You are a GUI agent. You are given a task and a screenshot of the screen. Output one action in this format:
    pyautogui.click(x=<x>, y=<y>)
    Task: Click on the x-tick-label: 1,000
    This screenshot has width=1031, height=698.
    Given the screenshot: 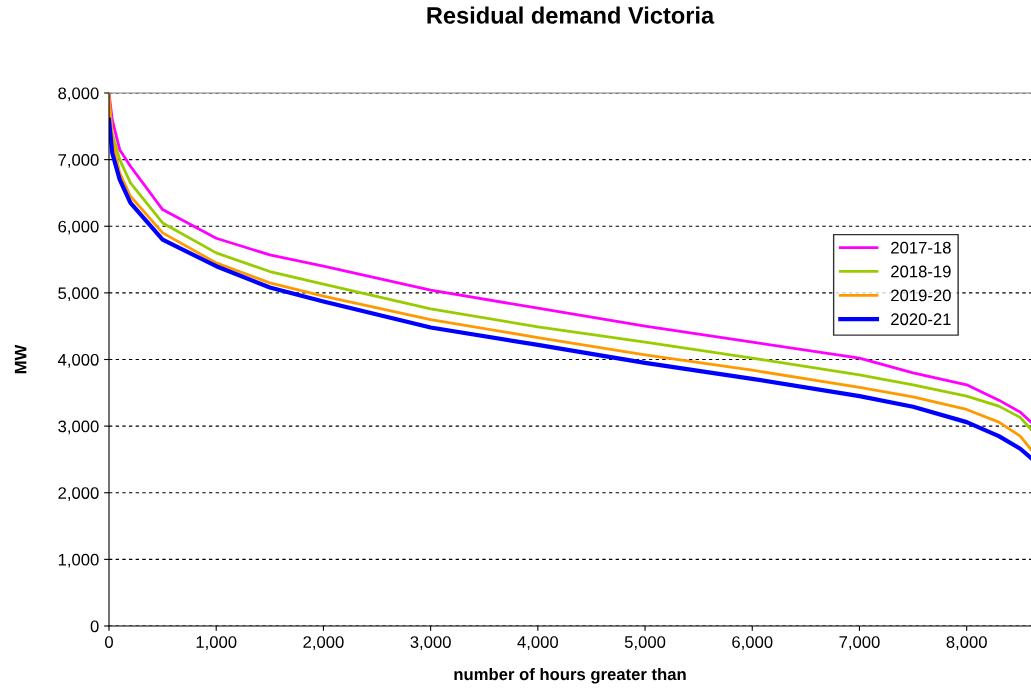 What is the action you would take?
    pyautogui.click(x=216, y=643)
    